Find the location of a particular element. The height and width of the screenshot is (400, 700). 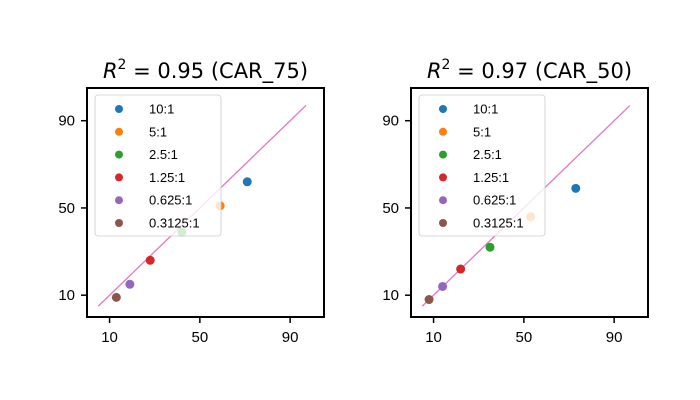

chart-title: R2 = 0.95 (CAR_75) is located at coordinates (205, 70).